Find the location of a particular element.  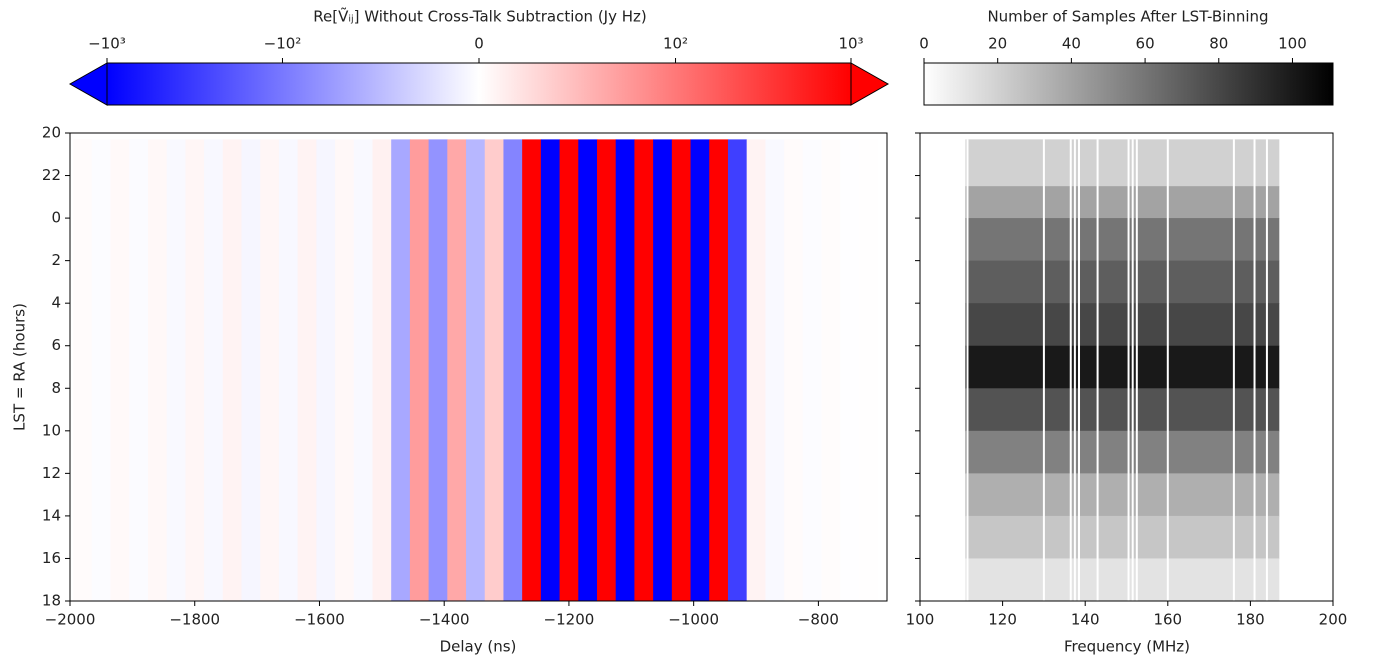

x-axis-label: Delay (ns) is located at coordinates (478, 647).